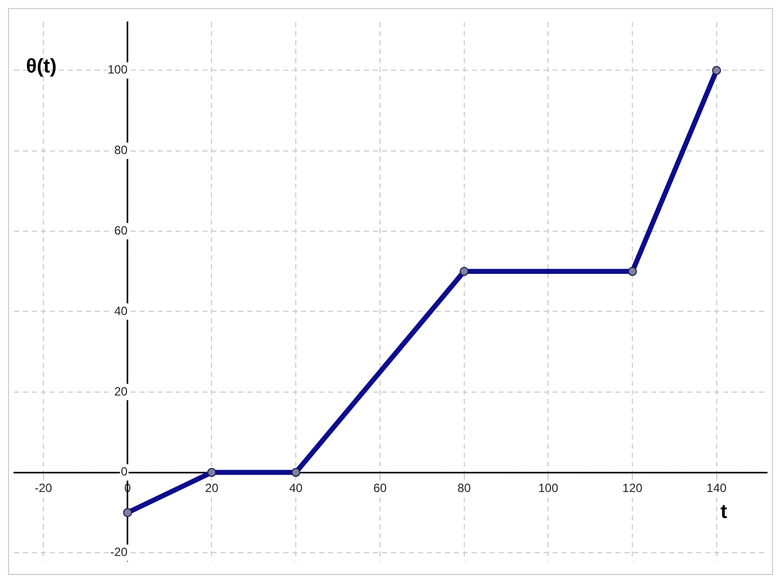 The height and width of the screenshot is (583, 781). I want to click on y-tick-label: 80, so click(121, 150).